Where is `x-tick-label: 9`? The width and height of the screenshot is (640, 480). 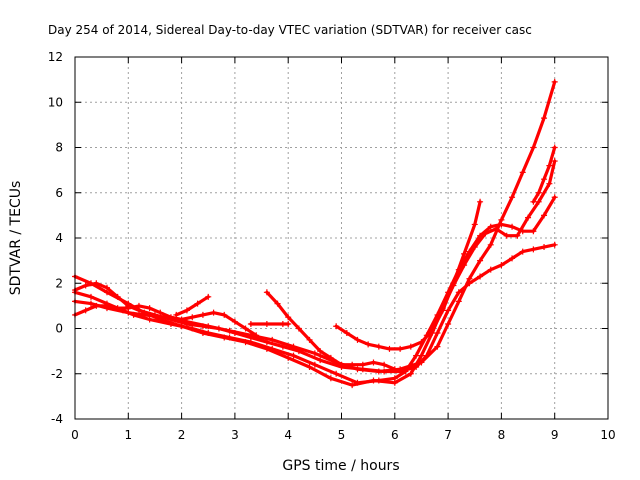
x-tick-label: 9 is located at coordinates (555, 435).